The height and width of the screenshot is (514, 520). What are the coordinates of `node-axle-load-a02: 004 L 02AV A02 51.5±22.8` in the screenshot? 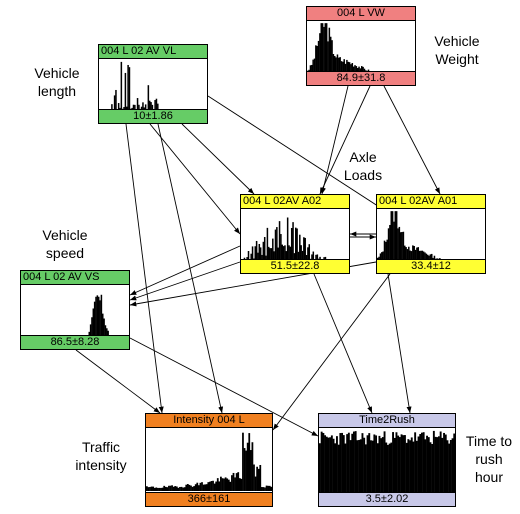 It's located at (295, 234).